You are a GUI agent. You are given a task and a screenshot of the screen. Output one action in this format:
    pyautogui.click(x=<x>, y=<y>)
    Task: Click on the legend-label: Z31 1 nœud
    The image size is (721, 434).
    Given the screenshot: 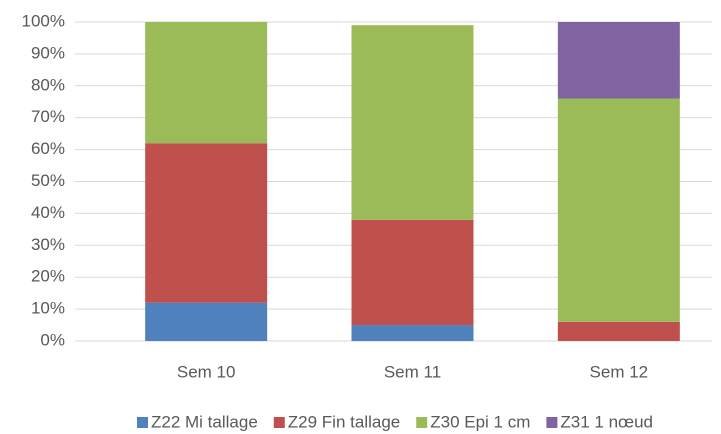 What is the action you would take?
    pyautogui.click(x=606, y=421)
    